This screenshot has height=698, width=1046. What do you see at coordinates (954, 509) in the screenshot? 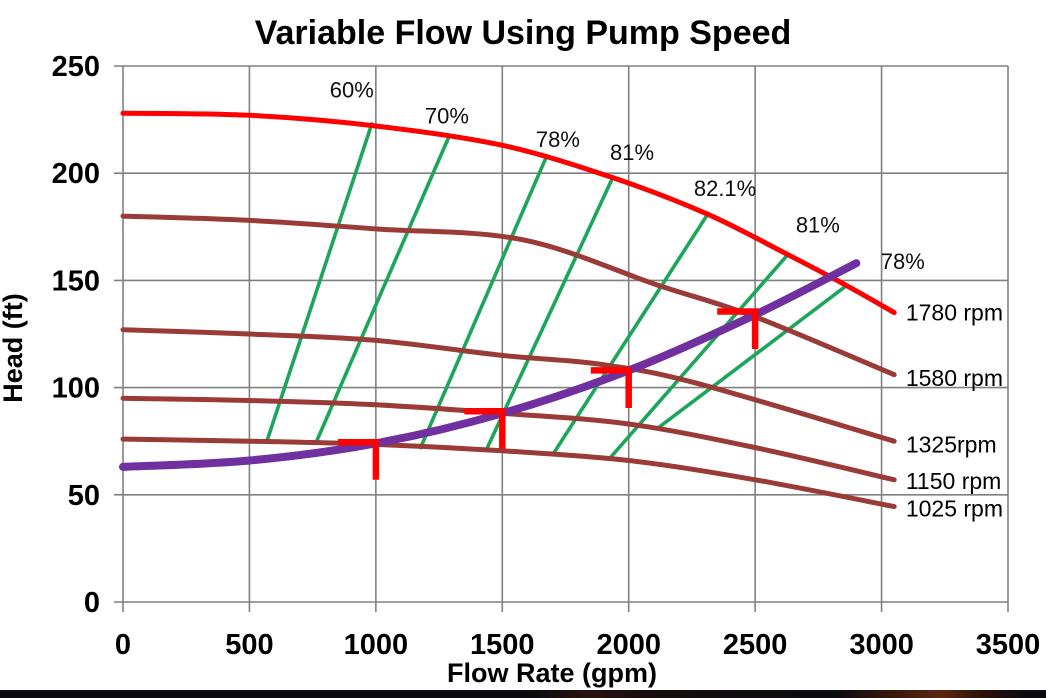
I see `rpm-label-1025: 1025 rpm` at bounding box center [954, 509].